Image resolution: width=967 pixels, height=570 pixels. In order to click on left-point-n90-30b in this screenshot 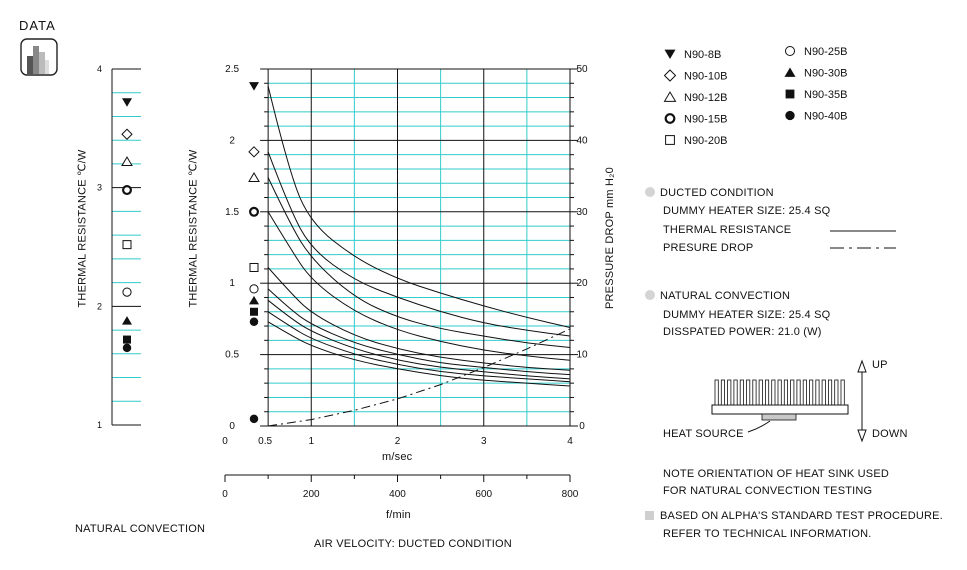, I will do `click(127, 320)`.